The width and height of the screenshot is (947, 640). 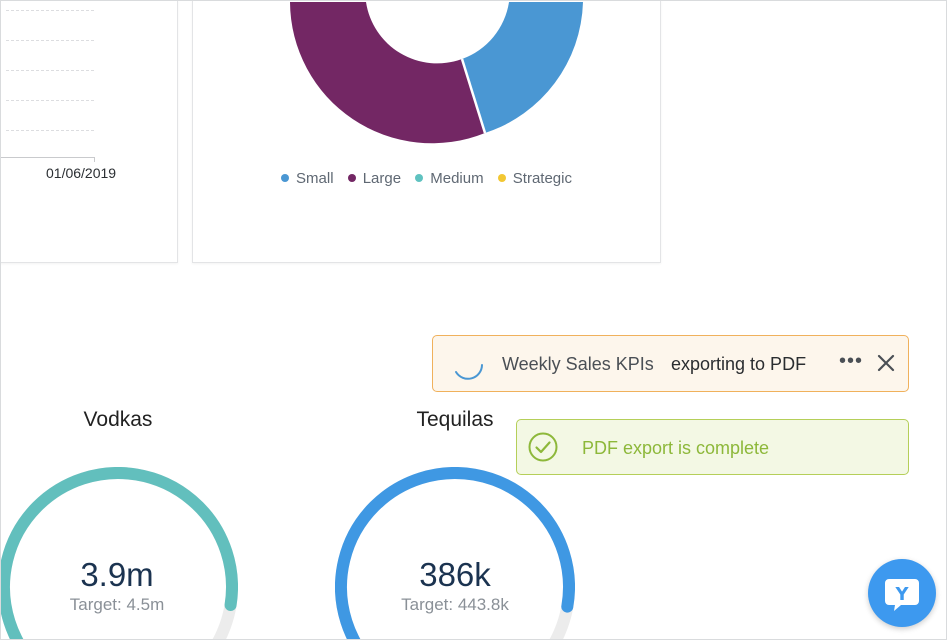 What do you see at coordinates (578, 364) in the screenshot?
I see `toast-report-name: Weekly Sales KPIs` at bounding box center [578, 364].